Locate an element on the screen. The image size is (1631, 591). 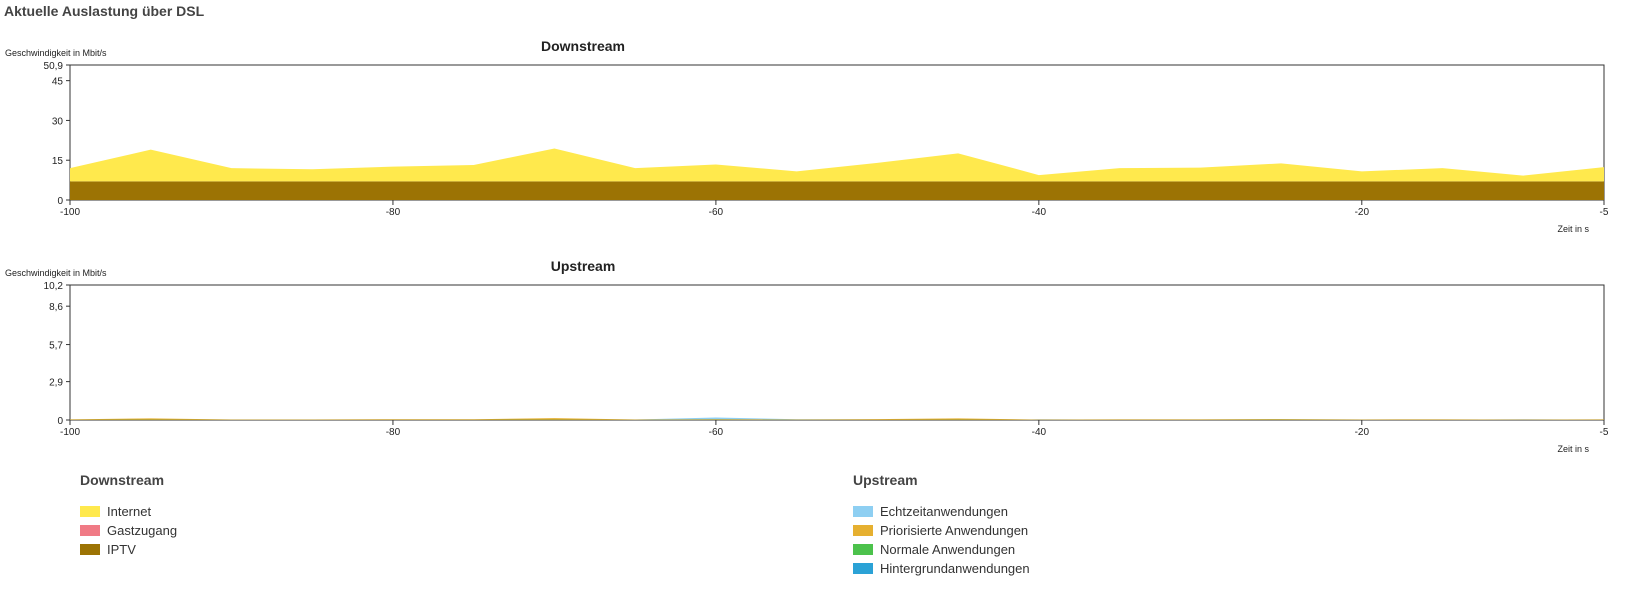
legend-title: Upstream is located at coordinates (885, 480).